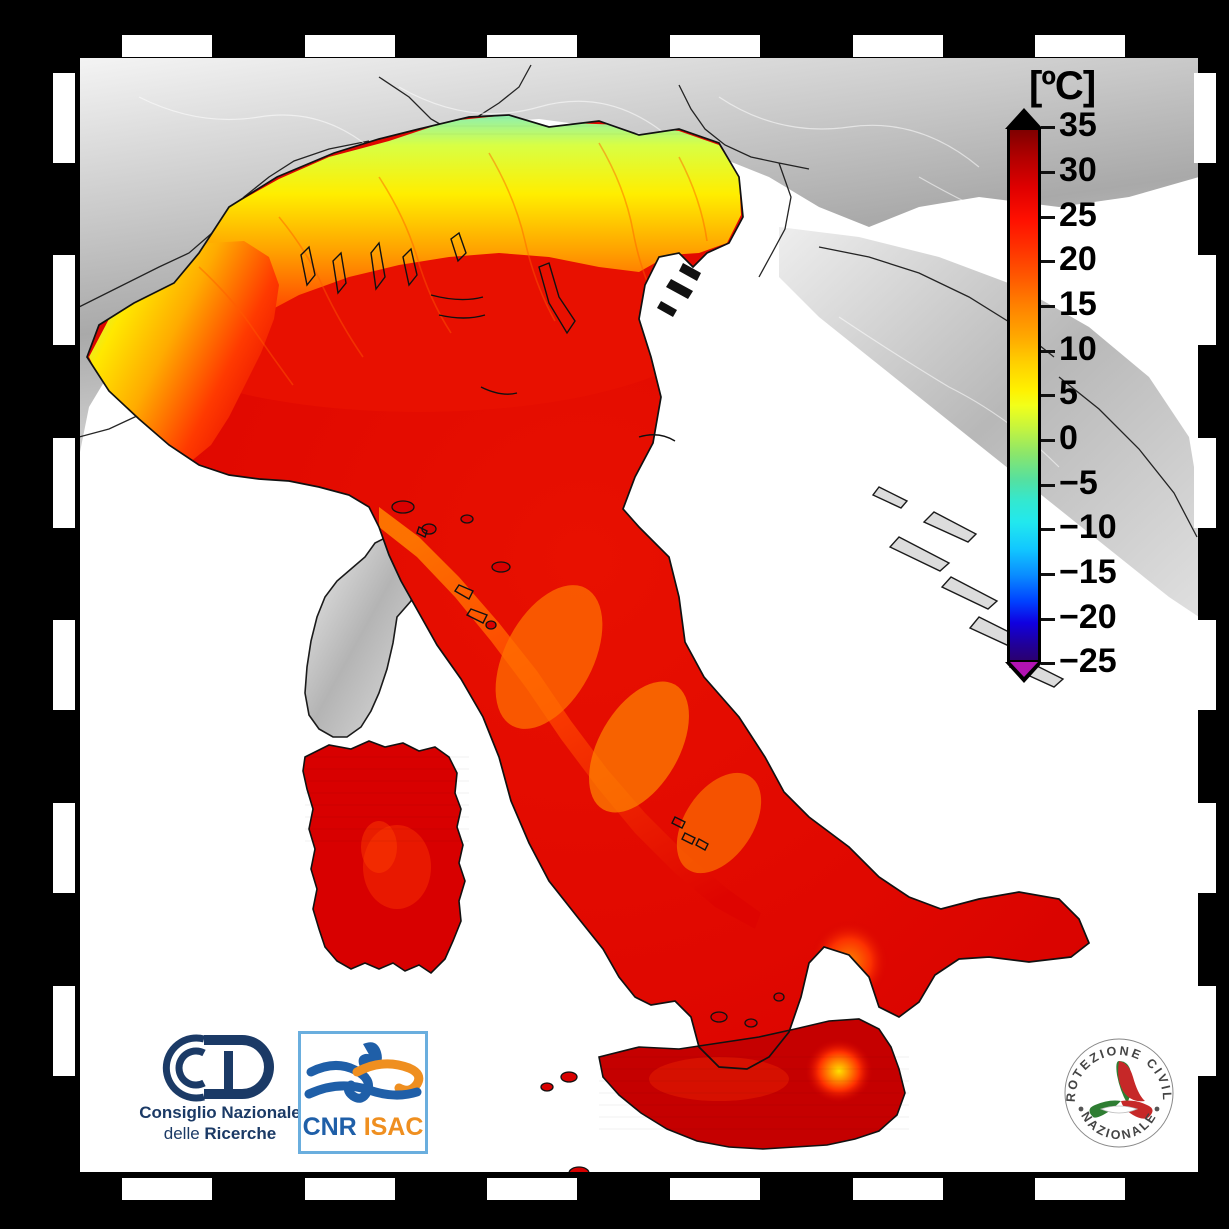 This screenshot has height=1229, width=1229. I want to click on colorbar-tick-m5, so click(1048, 485).